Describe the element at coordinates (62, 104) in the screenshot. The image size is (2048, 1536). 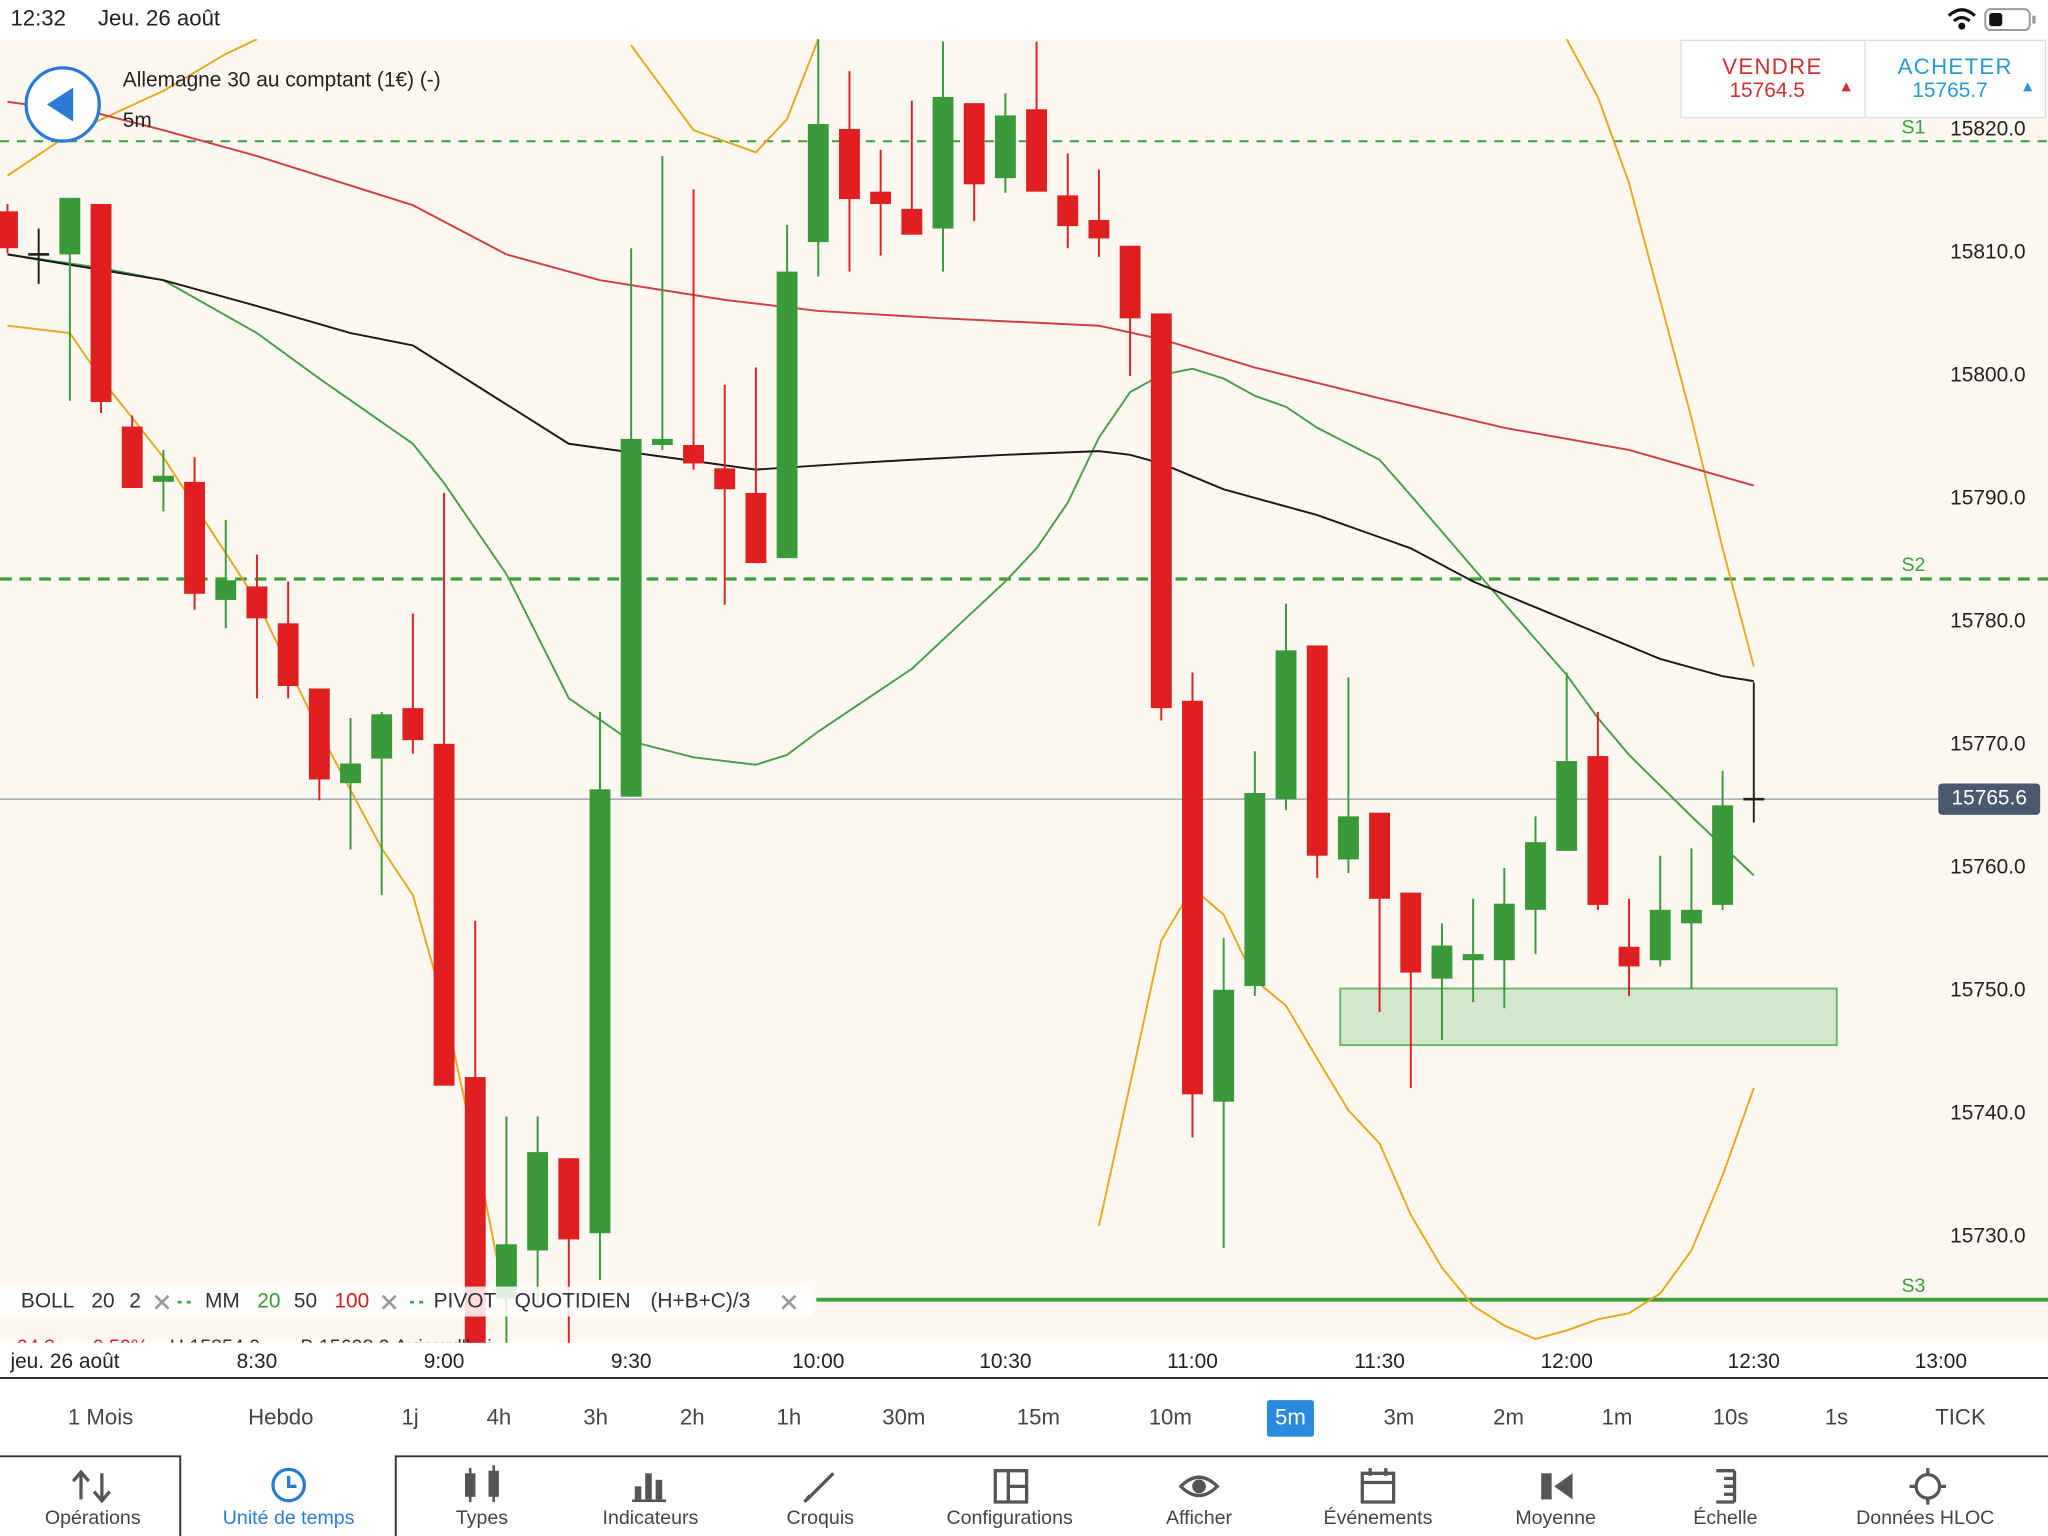
I see `back-button` at that location.